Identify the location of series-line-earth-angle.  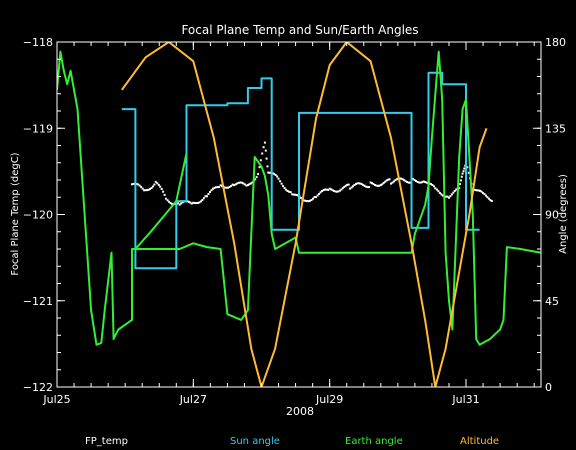
(161, 201).